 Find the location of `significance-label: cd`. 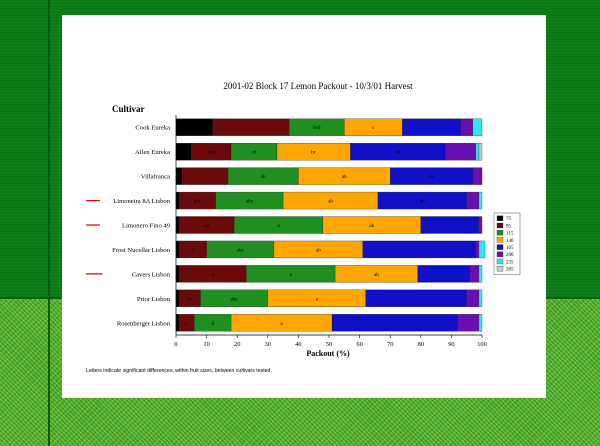

significance-label: cd is located at coordinates (254, 153).